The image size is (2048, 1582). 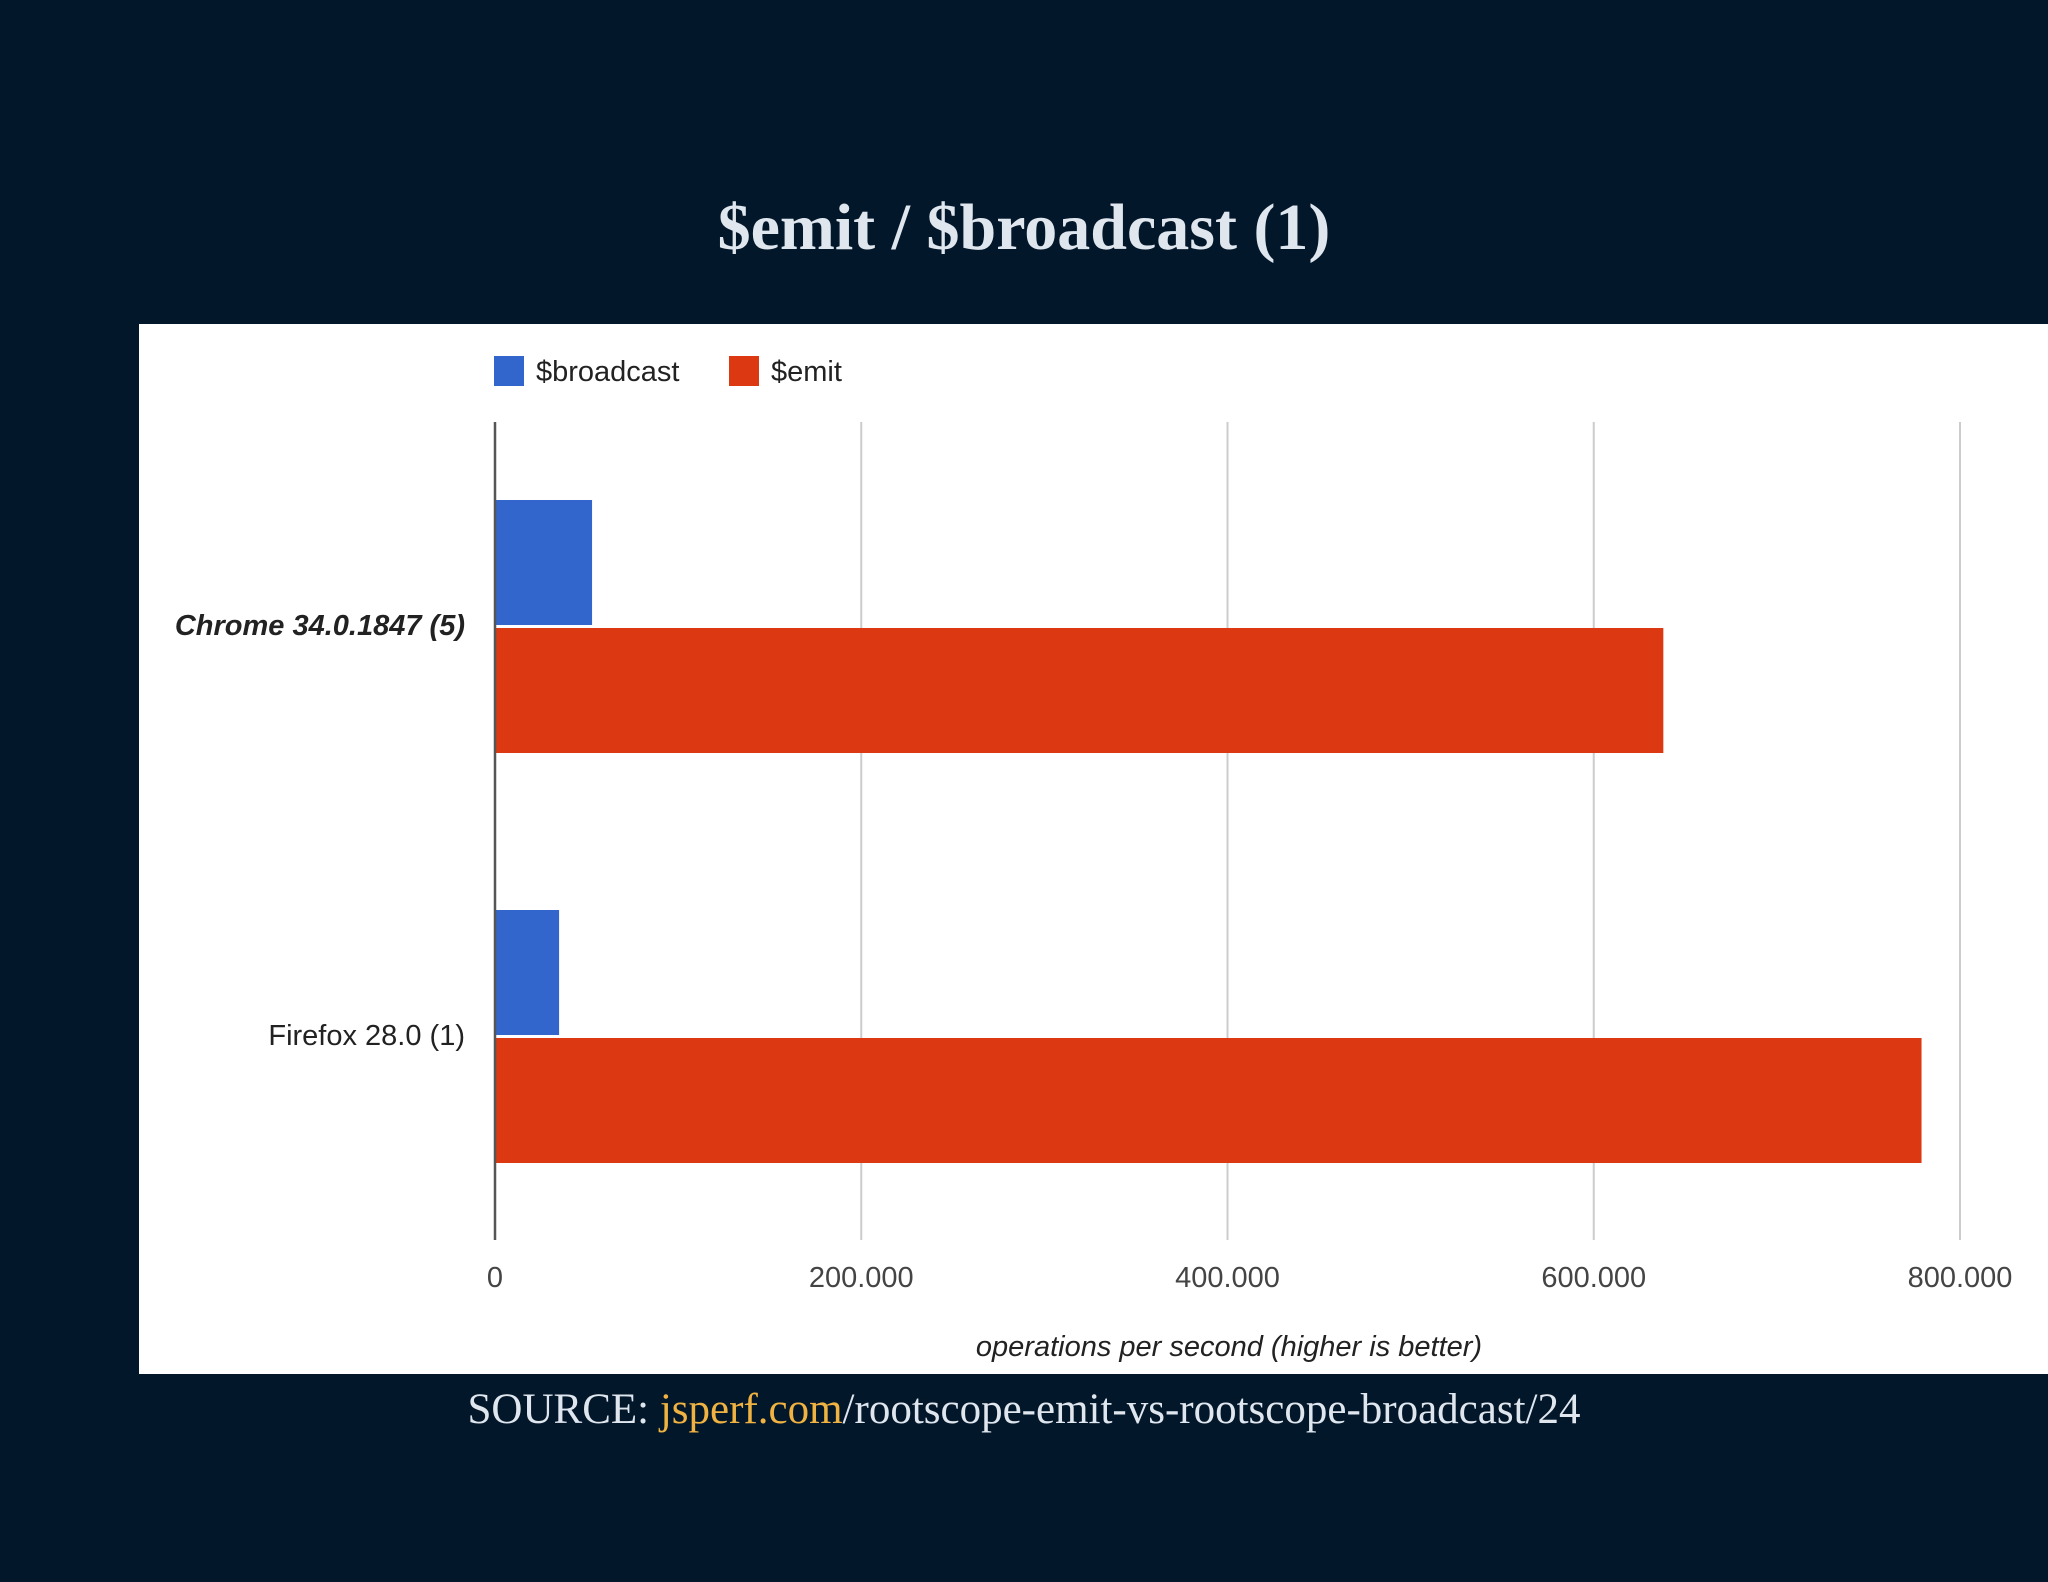 I want to click on category-label: Firefox 28.0 (1), so click(x=366, y=1036).